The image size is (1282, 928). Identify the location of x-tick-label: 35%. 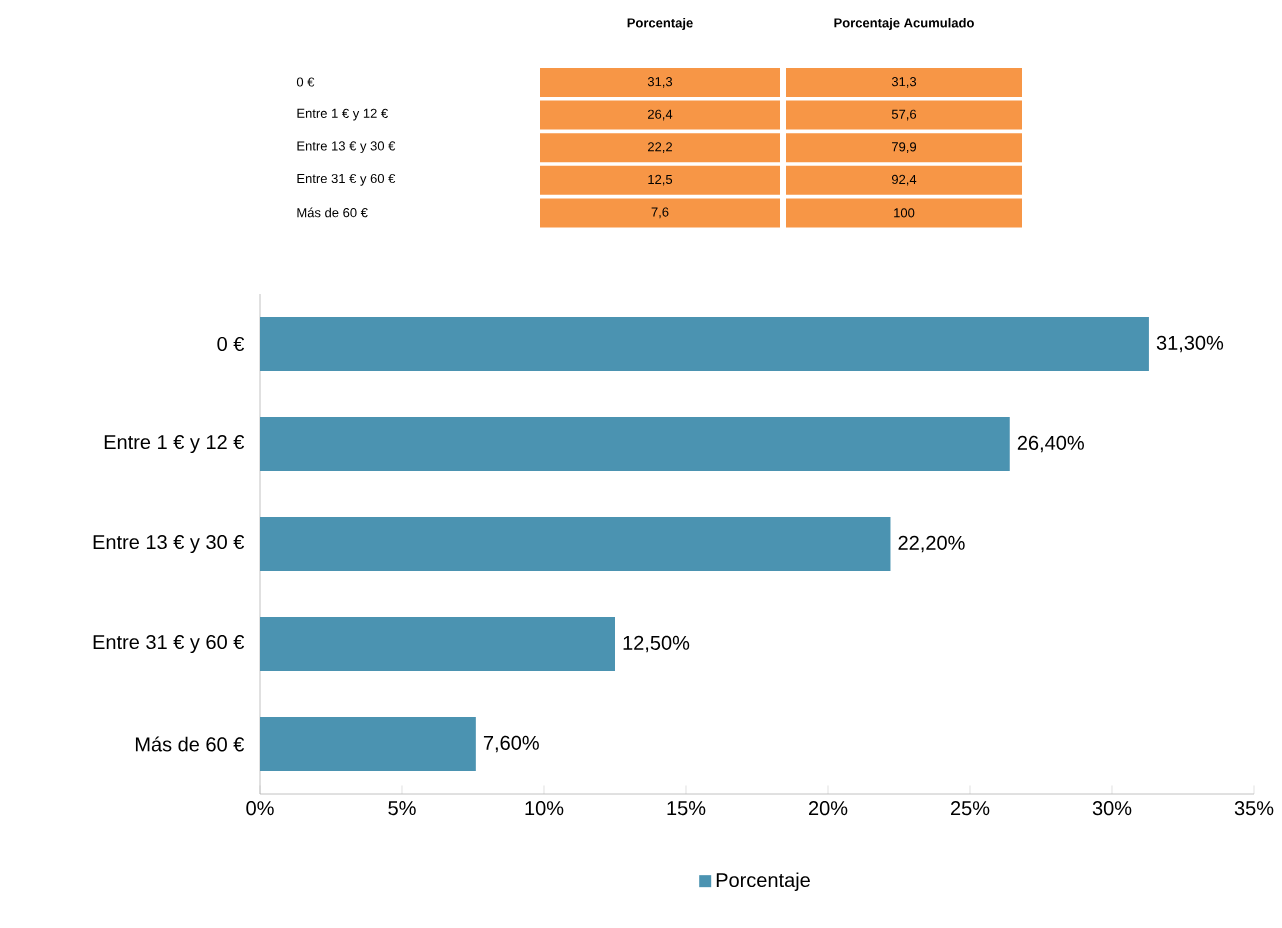
(1254, 808).